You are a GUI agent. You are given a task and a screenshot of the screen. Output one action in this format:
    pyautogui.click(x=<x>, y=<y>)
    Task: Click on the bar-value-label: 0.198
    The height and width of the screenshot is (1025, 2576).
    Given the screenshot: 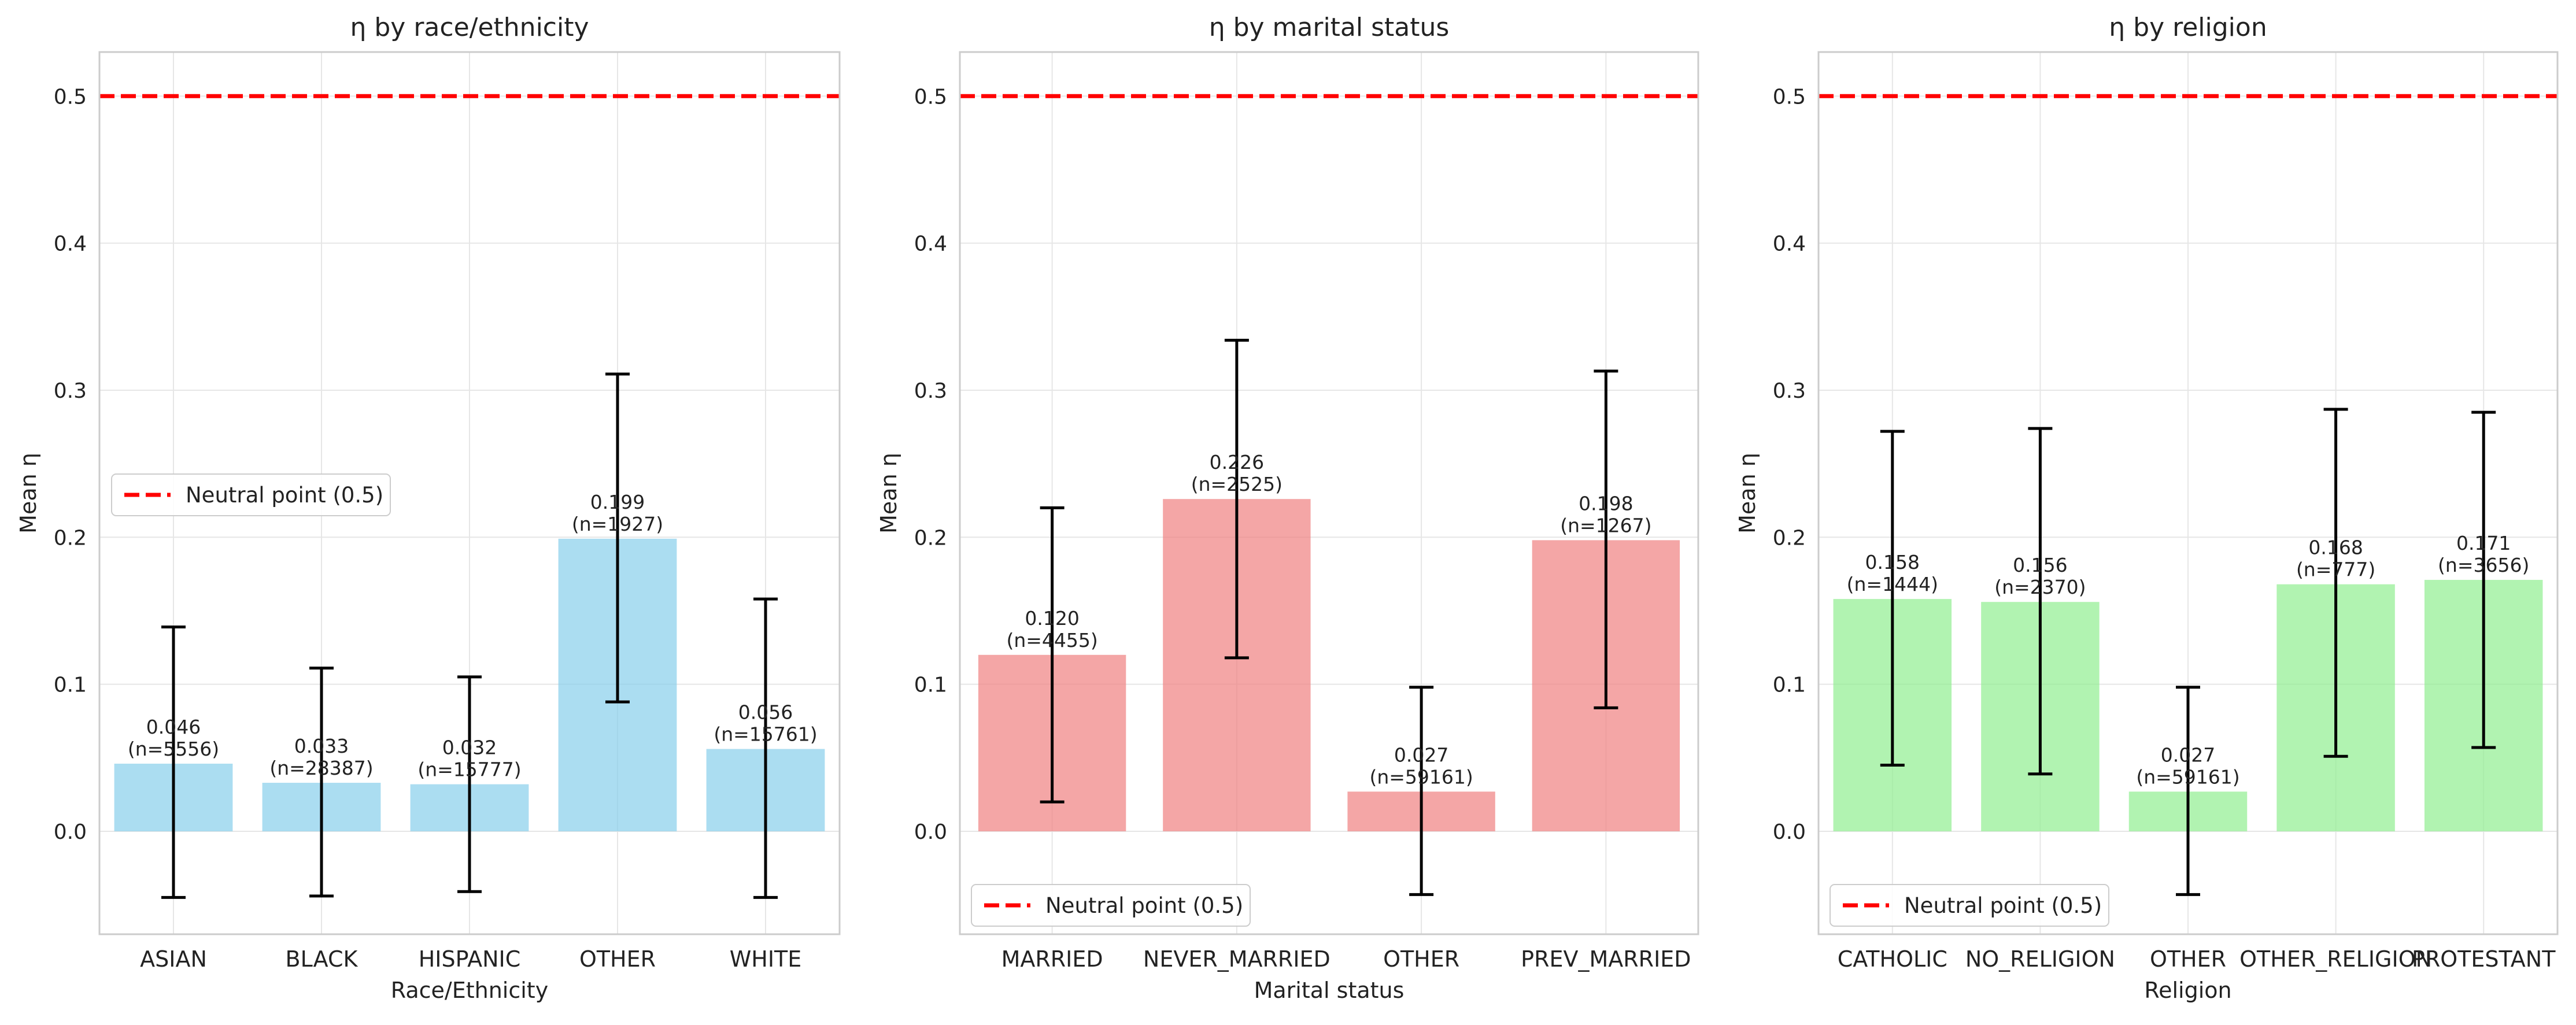 What is the action you would take?
    pyautogui.click(x=1606, y=503)
    